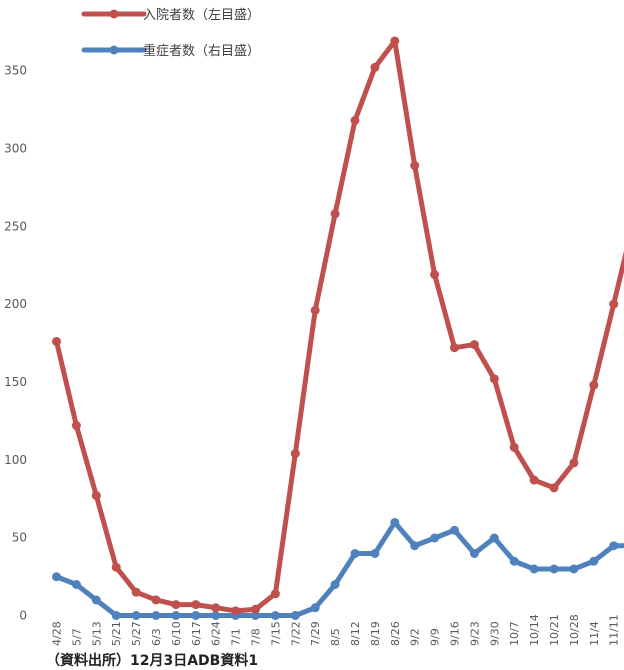 This screenshot has height=670, width=624. What do you see at coordinates (116, 633) in the screenshot?
I see `x-tick-label: 5/21` at bounding box center [116, 633].